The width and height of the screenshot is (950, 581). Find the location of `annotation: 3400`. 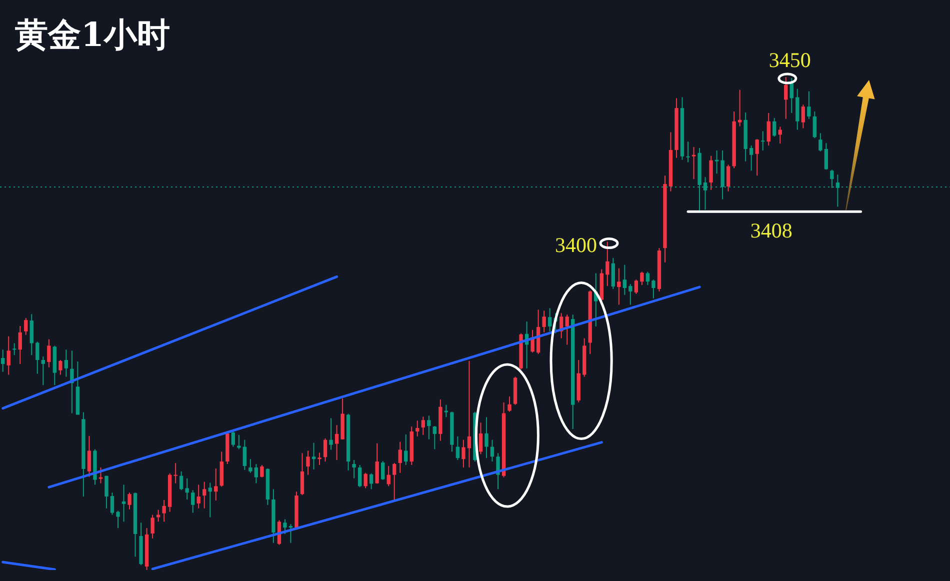

annotation: 3400 is located at coordinates (576, 245).